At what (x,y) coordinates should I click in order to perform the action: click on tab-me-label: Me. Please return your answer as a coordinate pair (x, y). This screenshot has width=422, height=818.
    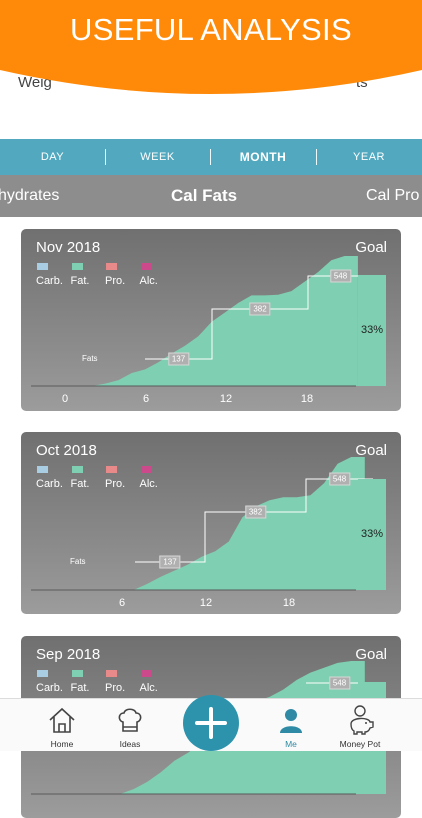
    Looking at the image, I should click on (291, 744).